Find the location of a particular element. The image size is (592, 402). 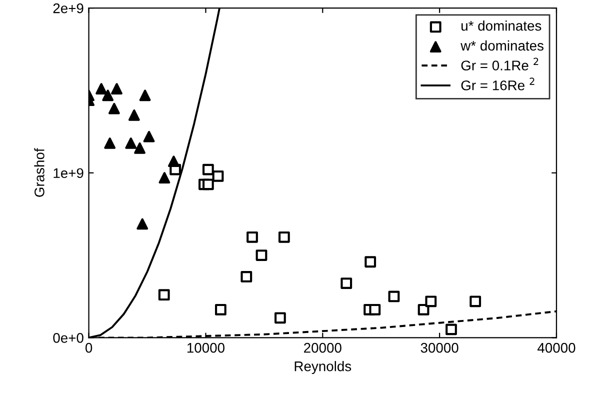

x-tick-label: 10000 is located at coordinates (205, 347).